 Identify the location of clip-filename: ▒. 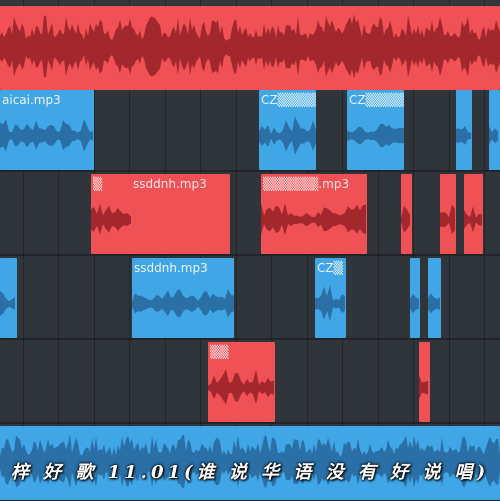
(98, 184).